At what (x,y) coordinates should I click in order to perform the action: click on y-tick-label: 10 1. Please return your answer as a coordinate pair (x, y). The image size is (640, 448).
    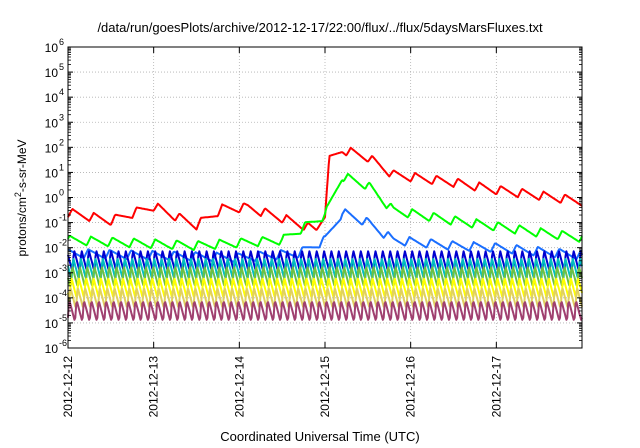
    Looking at the image, I should click on (54, 171).